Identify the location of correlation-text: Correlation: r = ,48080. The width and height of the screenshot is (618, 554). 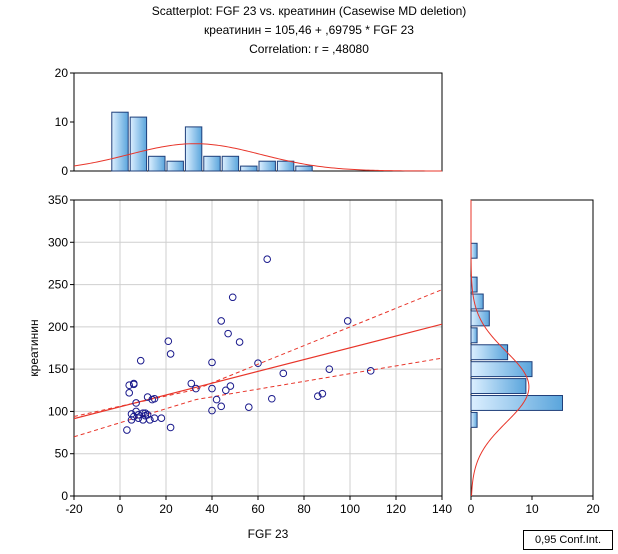
(309, 49).